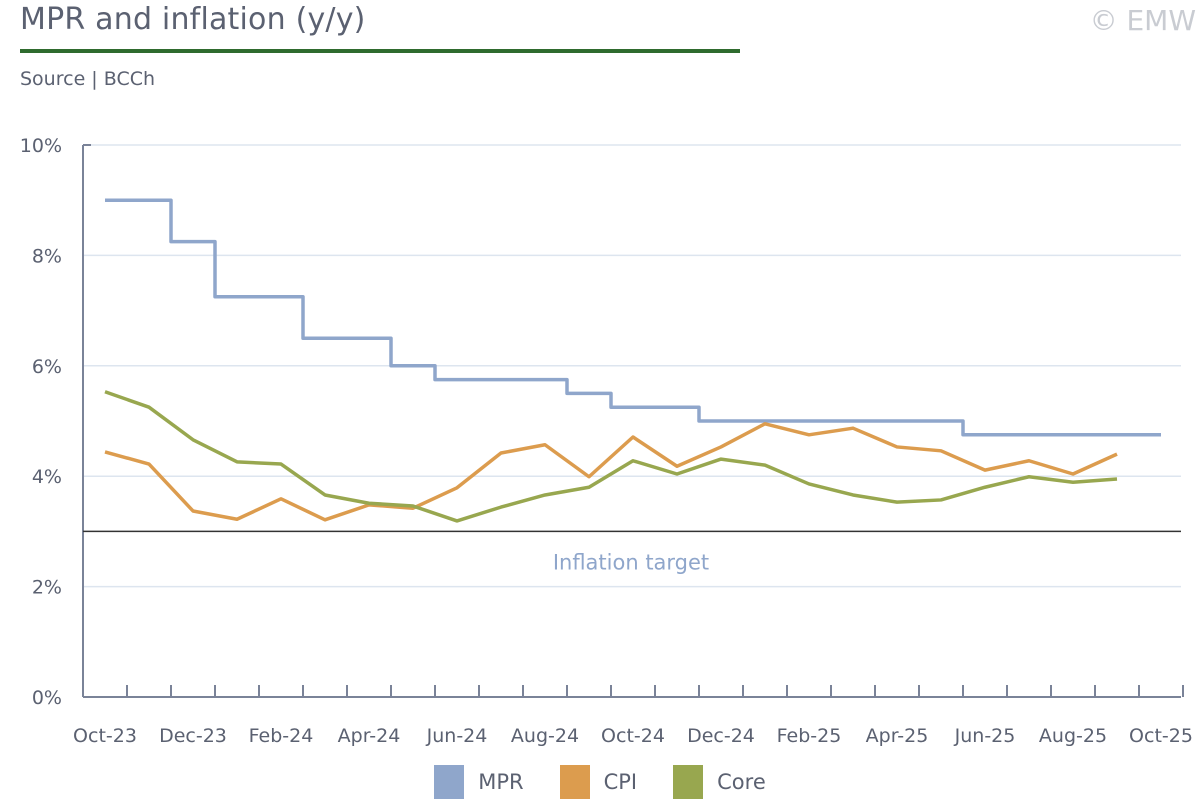  Describe the element at coordinates (1073, 736) in the screenshot. I see `x-tick-label: Aug-25` at that location.